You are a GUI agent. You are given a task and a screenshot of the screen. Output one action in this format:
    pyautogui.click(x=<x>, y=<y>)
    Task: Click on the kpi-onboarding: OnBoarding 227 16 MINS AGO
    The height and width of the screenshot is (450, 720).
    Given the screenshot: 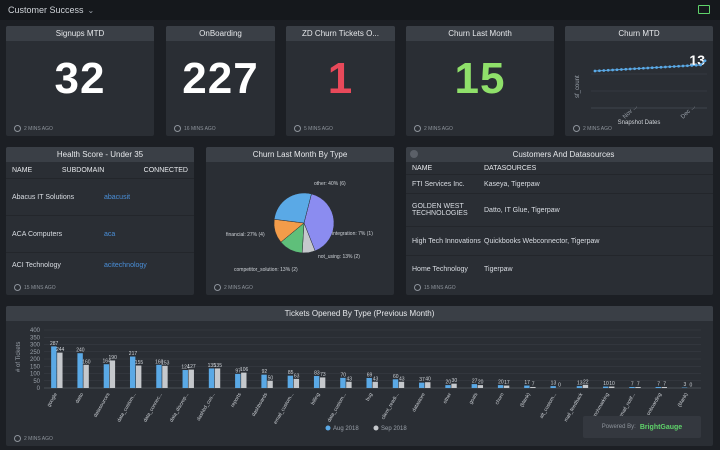 What is the action you would take?
    pyautogui.click(x=220, y=81)
    